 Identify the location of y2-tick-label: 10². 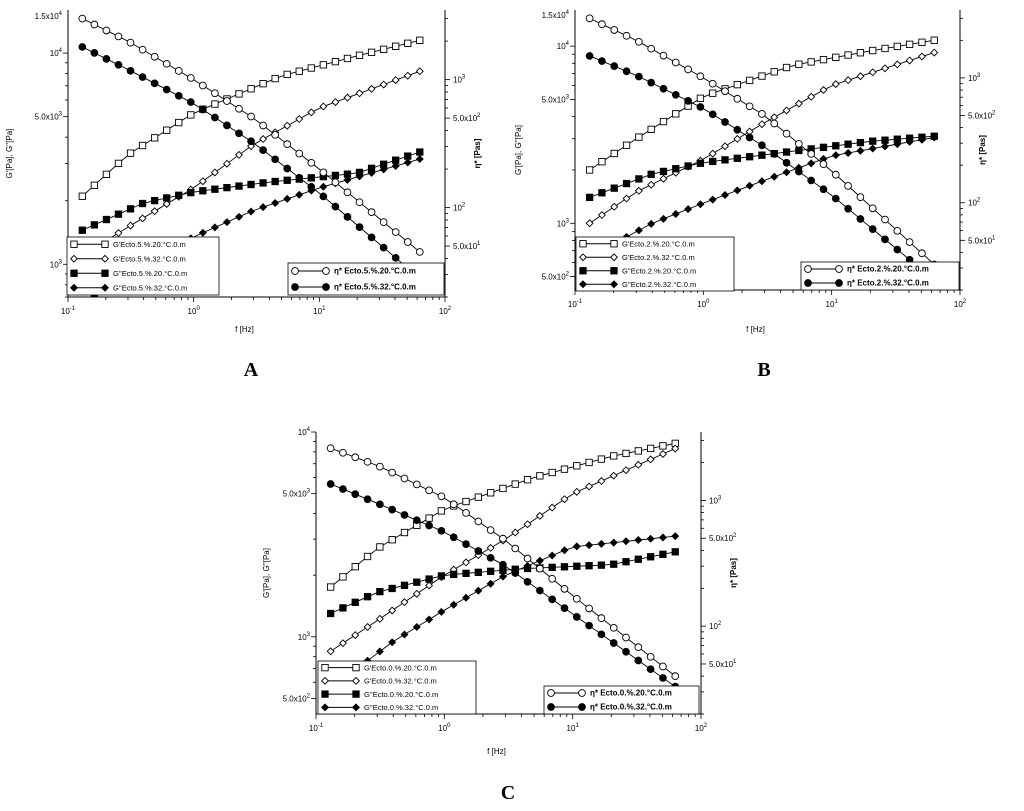
(974, 203).